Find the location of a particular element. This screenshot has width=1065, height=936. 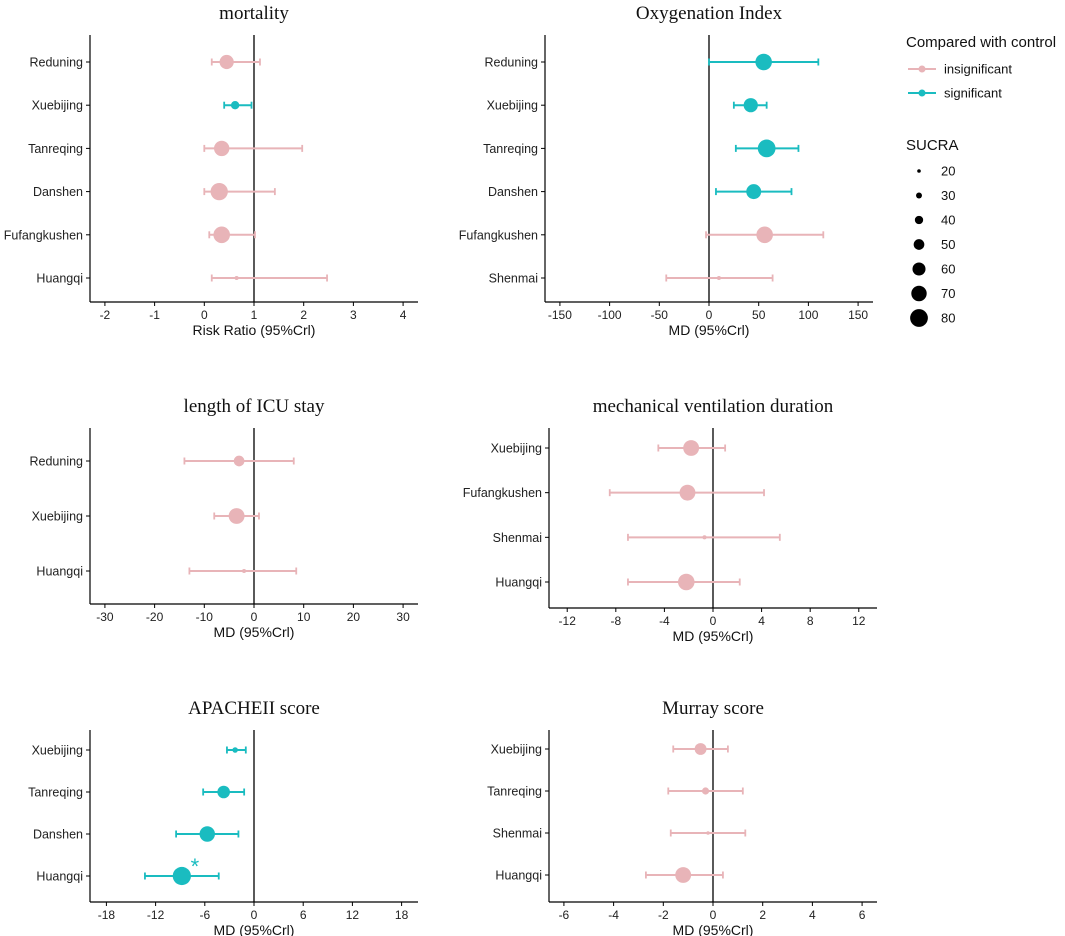

legend-size-label: 80 is located at coordinates (948, 318).